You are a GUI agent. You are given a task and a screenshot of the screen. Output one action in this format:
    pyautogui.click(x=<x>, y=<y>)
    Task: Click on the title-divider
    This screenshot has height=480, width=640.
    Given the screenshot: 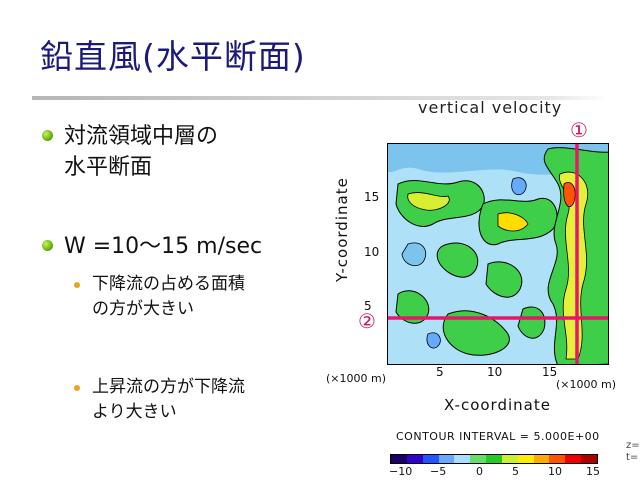 What is the action you would take?
    pyautogui.click(x=320, y=98)
    